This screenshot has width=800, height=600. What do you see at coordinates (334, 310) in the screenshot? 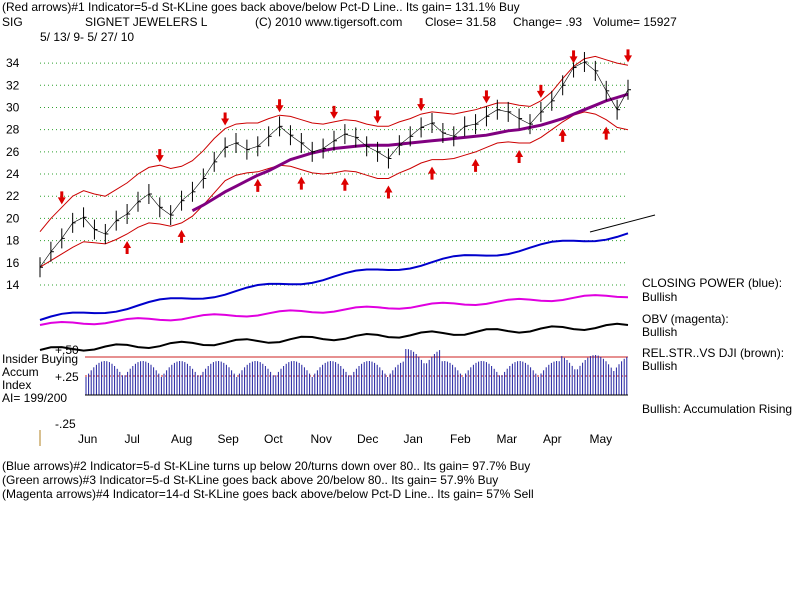
I see `obv-line` at bounding box center [334, 310].